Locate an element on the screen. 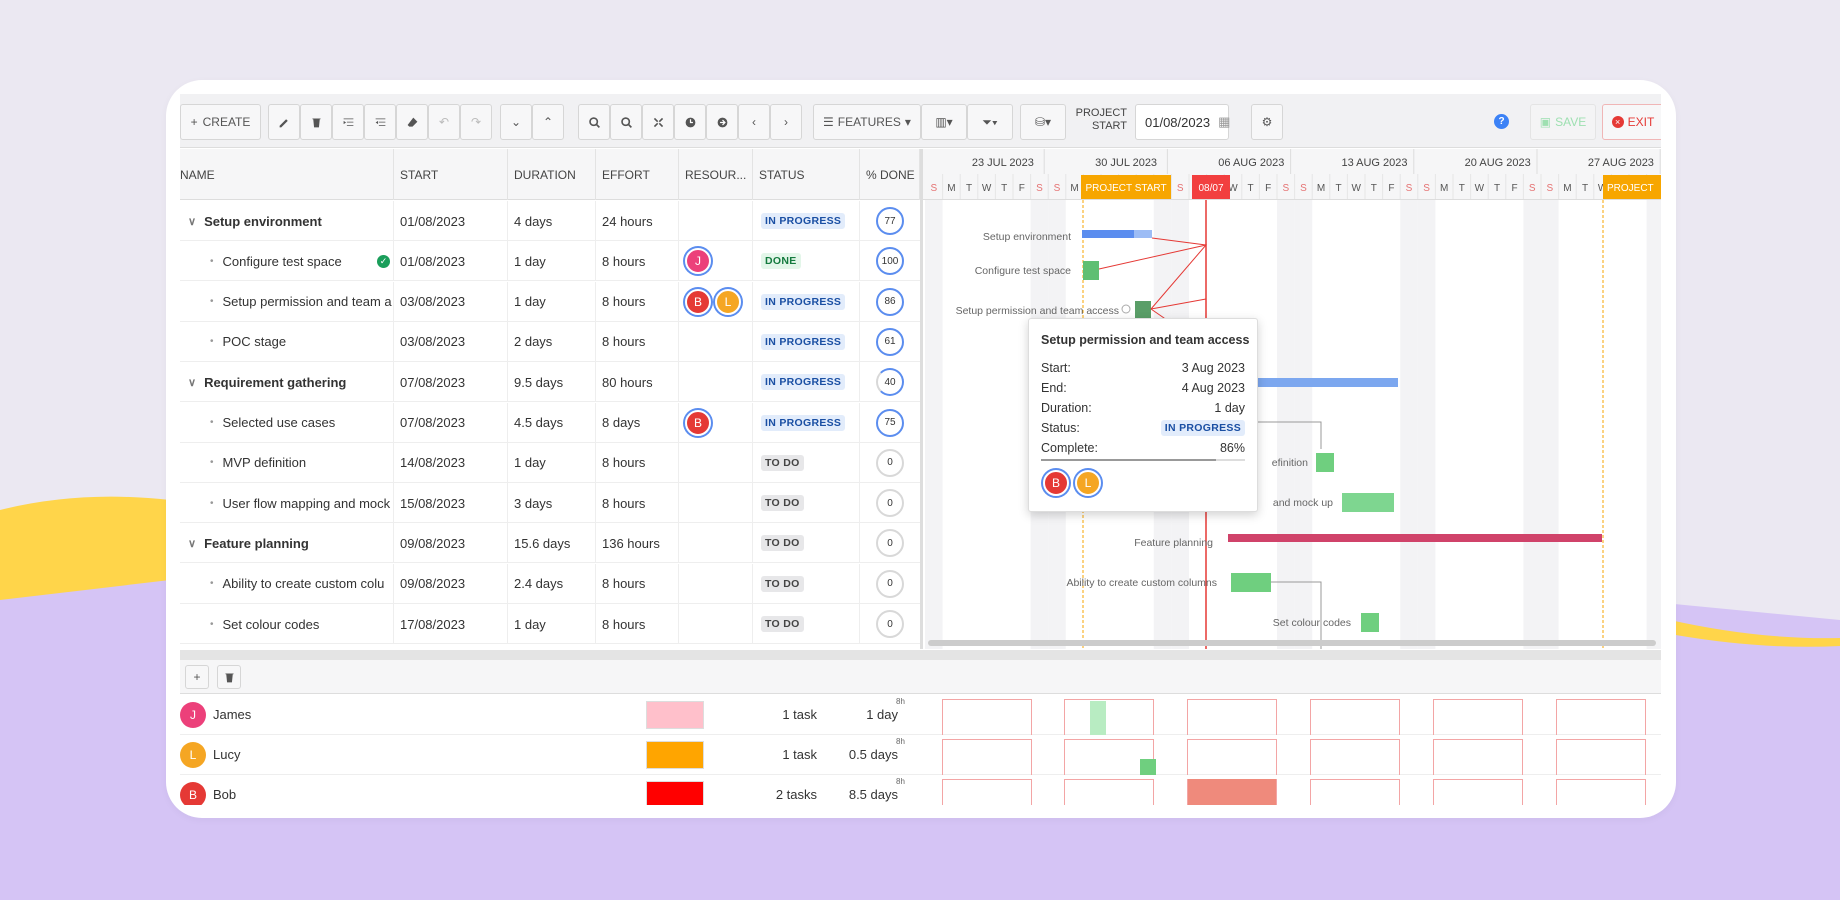 Image resolution: width=1840 pixels, height=900 pixels. delete-resource-button is located at coordinates (229, 677).